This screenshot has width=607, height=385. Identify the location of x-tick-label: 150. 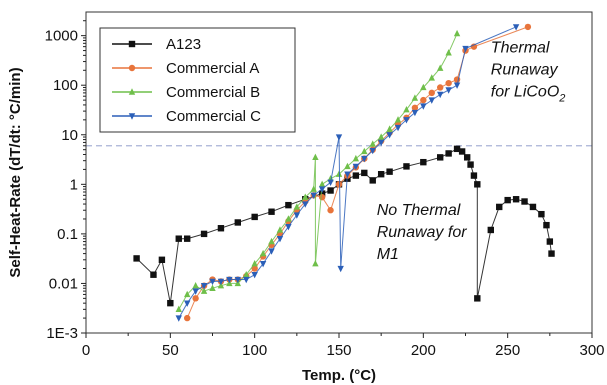
(338, 350).